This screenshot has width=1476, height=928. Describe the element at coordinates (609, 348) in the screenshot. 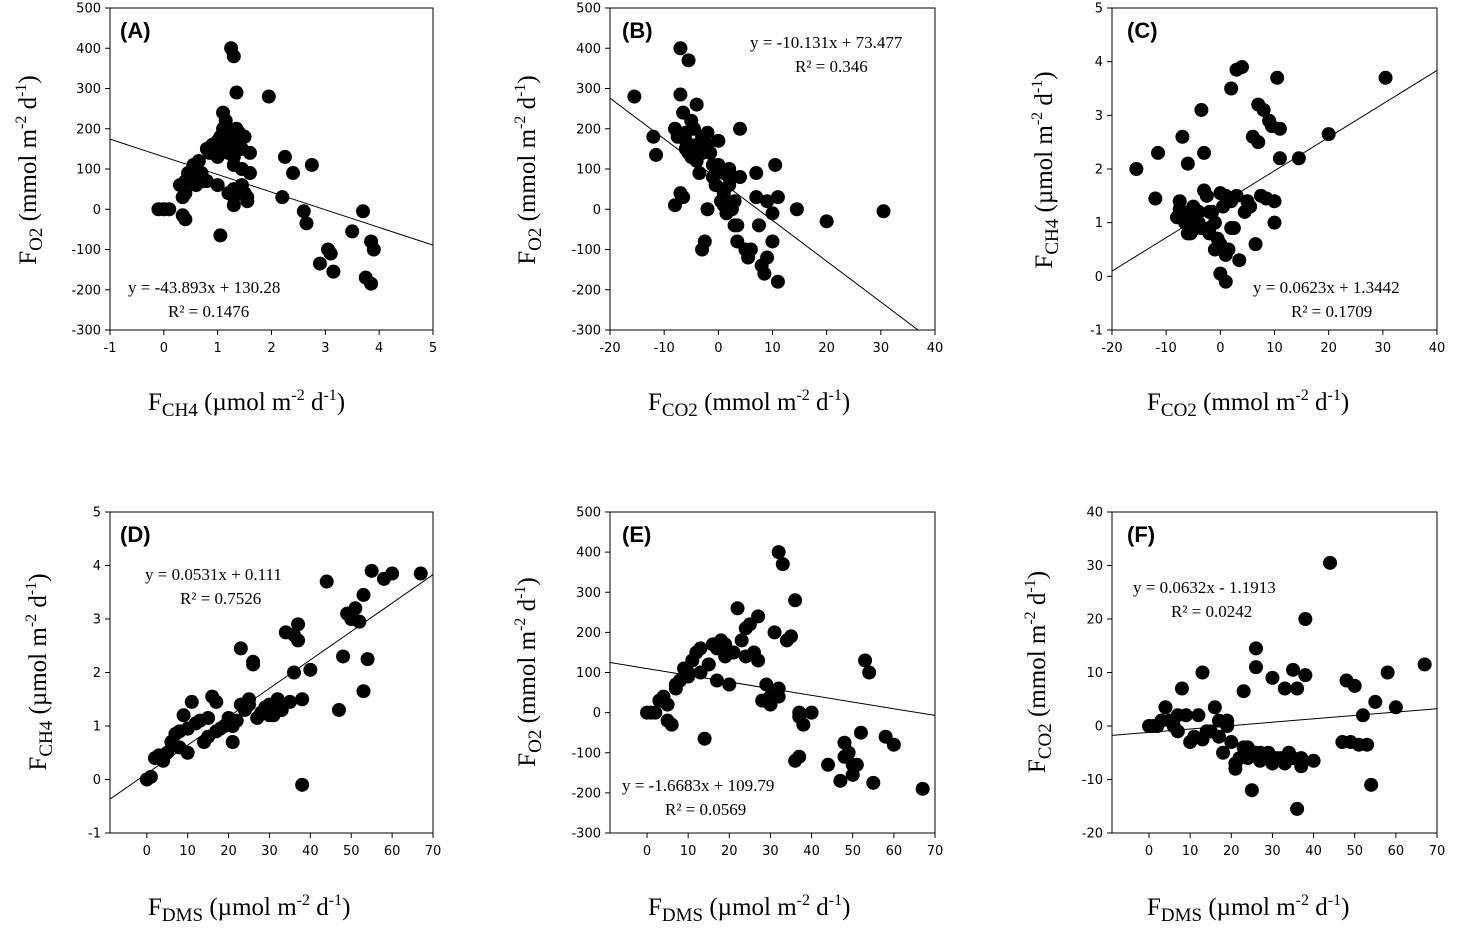

I see `x-tick-label: -20` at that location.